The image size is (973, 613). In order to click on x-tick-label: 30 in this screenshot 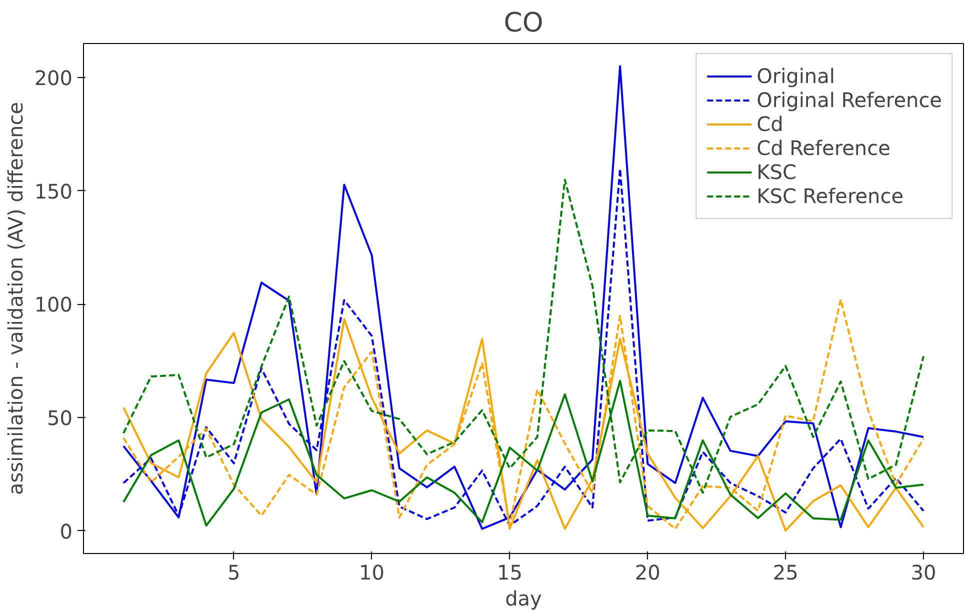, I will do `click(923, 572)`.